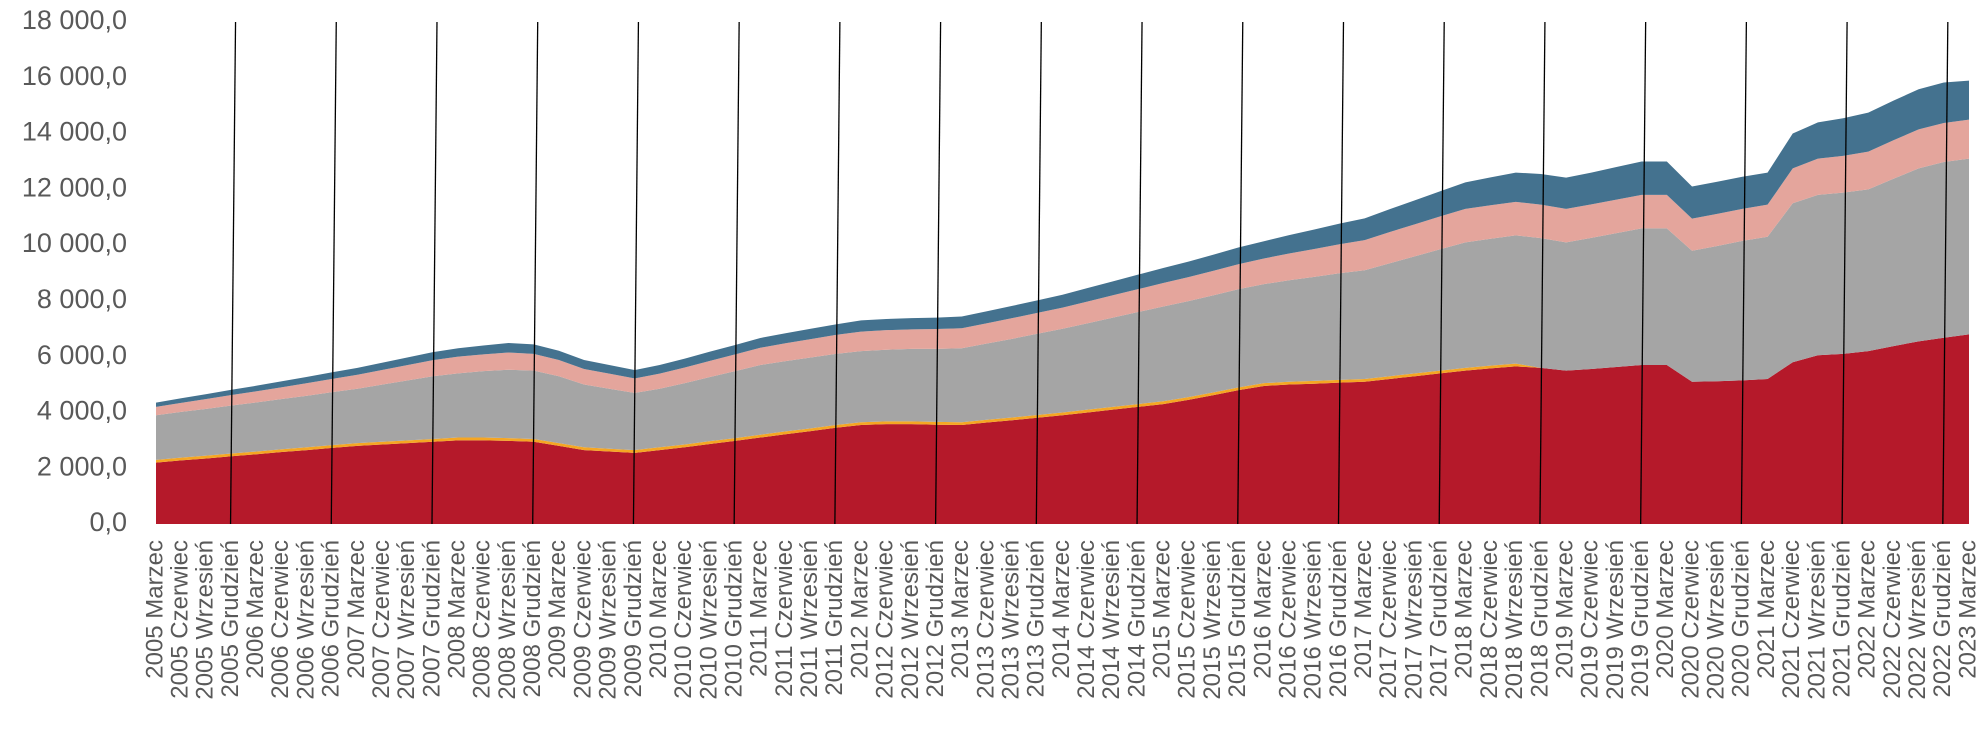  What do you see at coordinates (74, 132) in the screenshot?
I see `y-tick-label: 14 000,0` at bounding box center [74, 132].